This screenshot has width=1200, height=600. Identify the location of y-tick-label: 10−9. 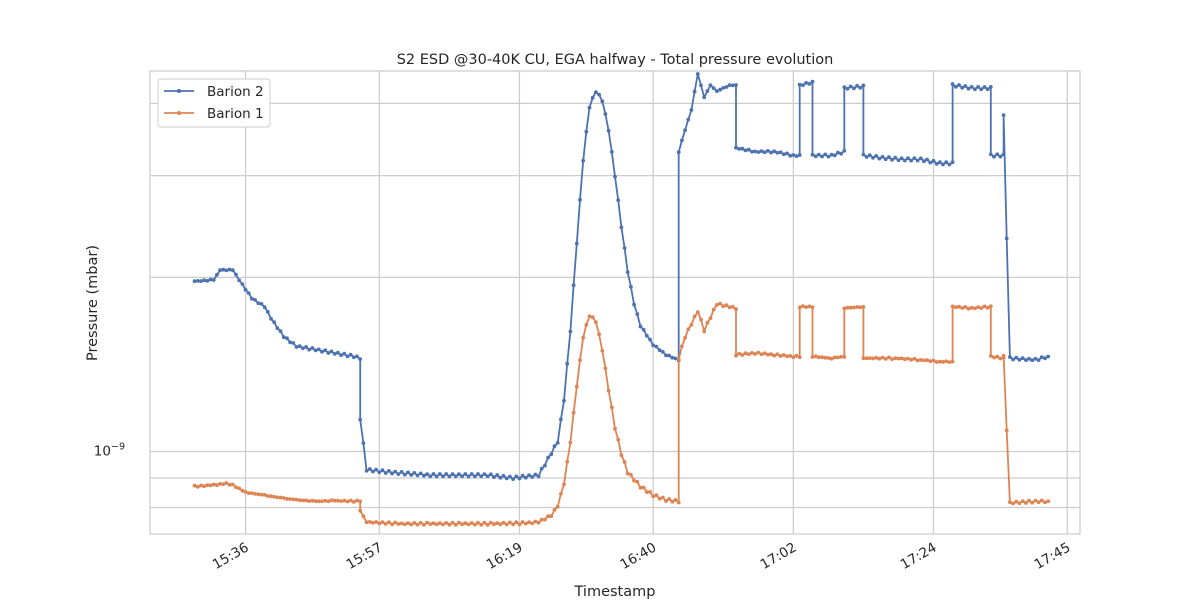
(109, 451).